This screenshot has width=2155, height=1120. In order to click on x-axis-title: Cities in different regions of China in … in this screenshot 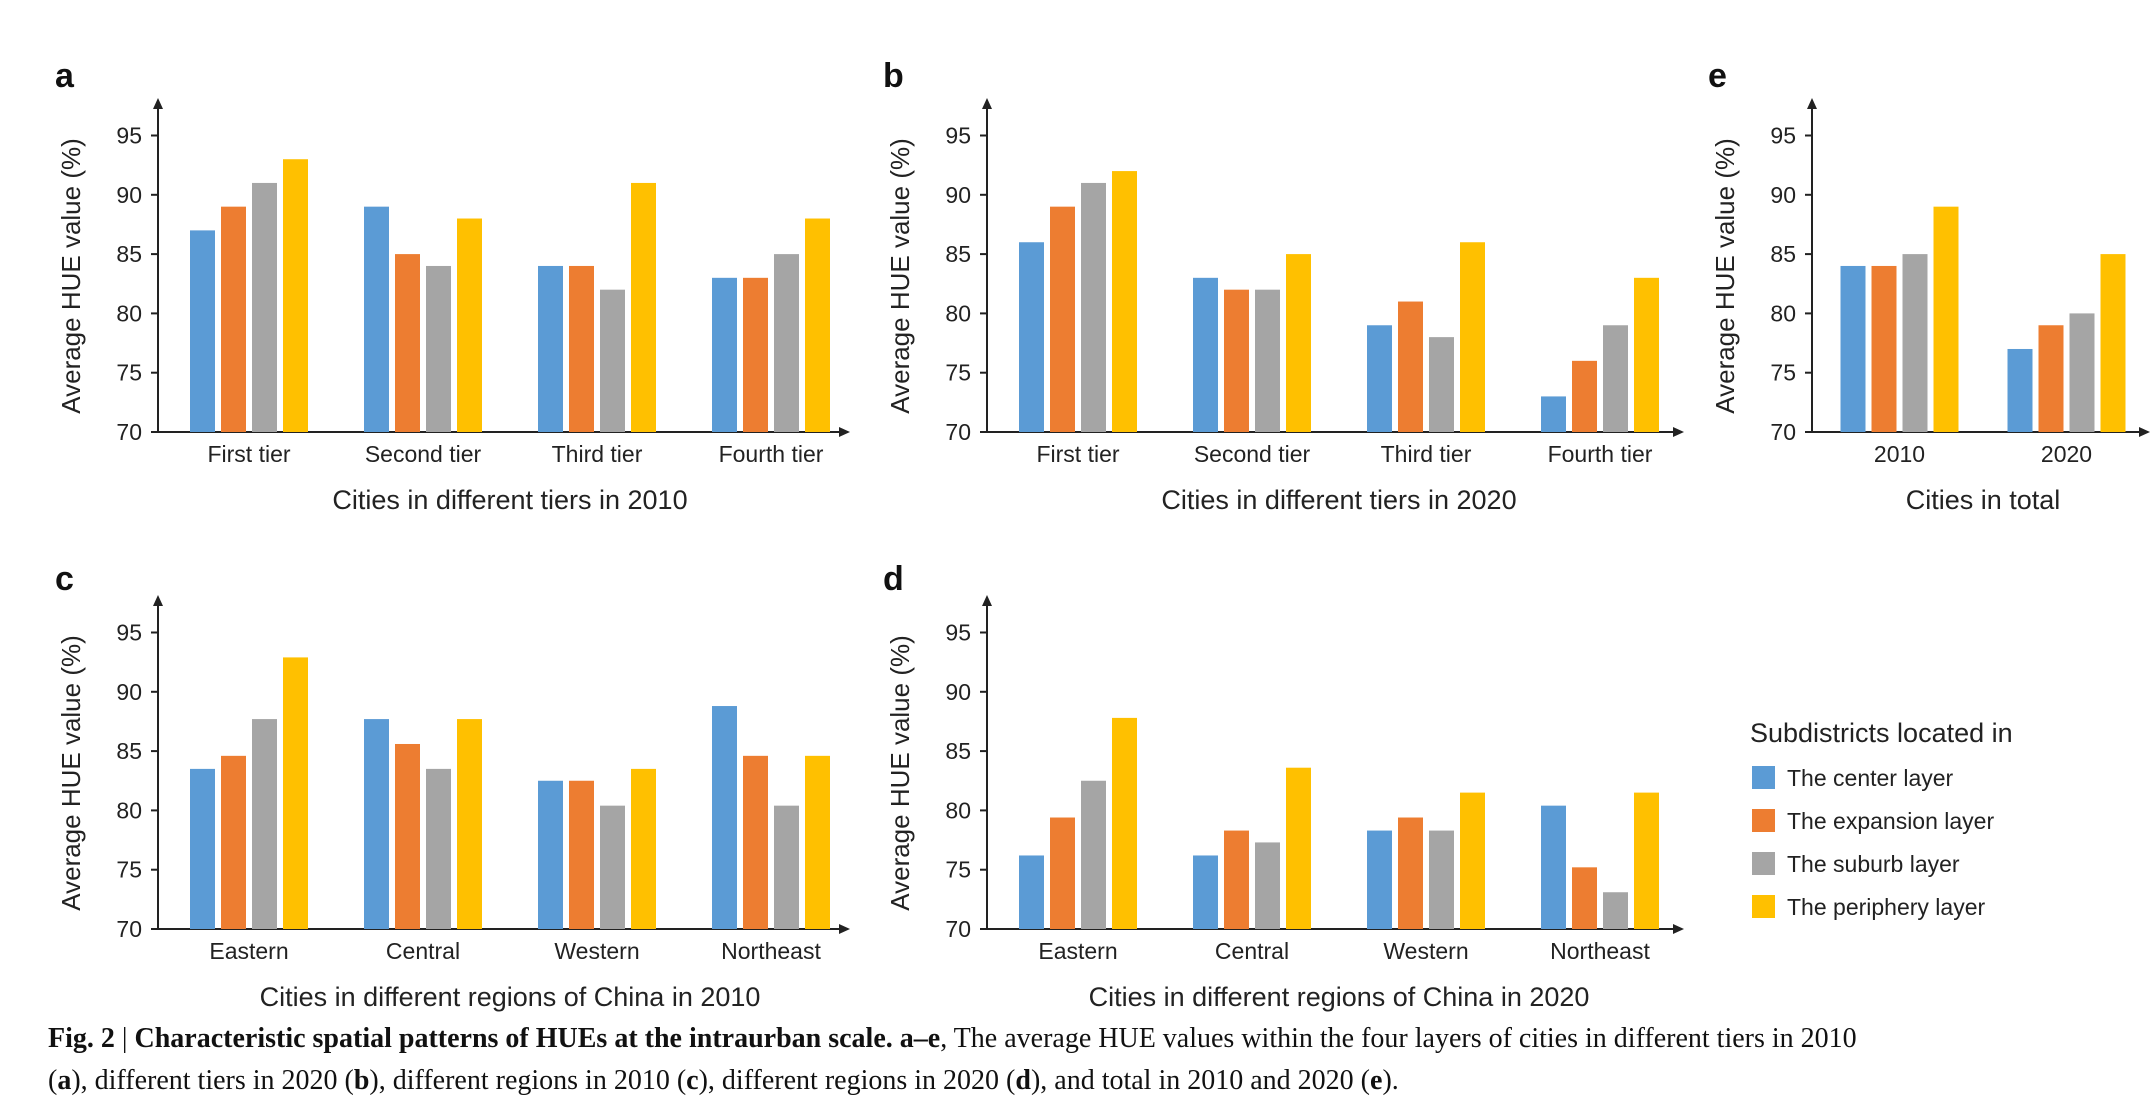, I will do `click(510, 997)`.